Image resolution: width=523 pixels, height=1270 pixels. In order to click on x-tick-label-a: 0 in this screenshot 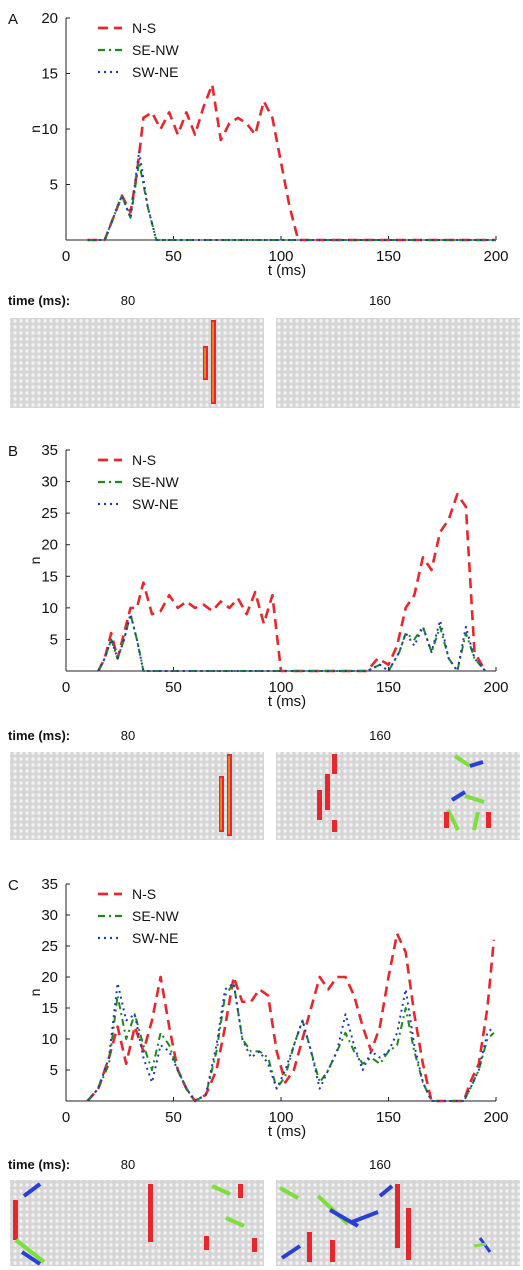, I will do `click(66, 256)`.